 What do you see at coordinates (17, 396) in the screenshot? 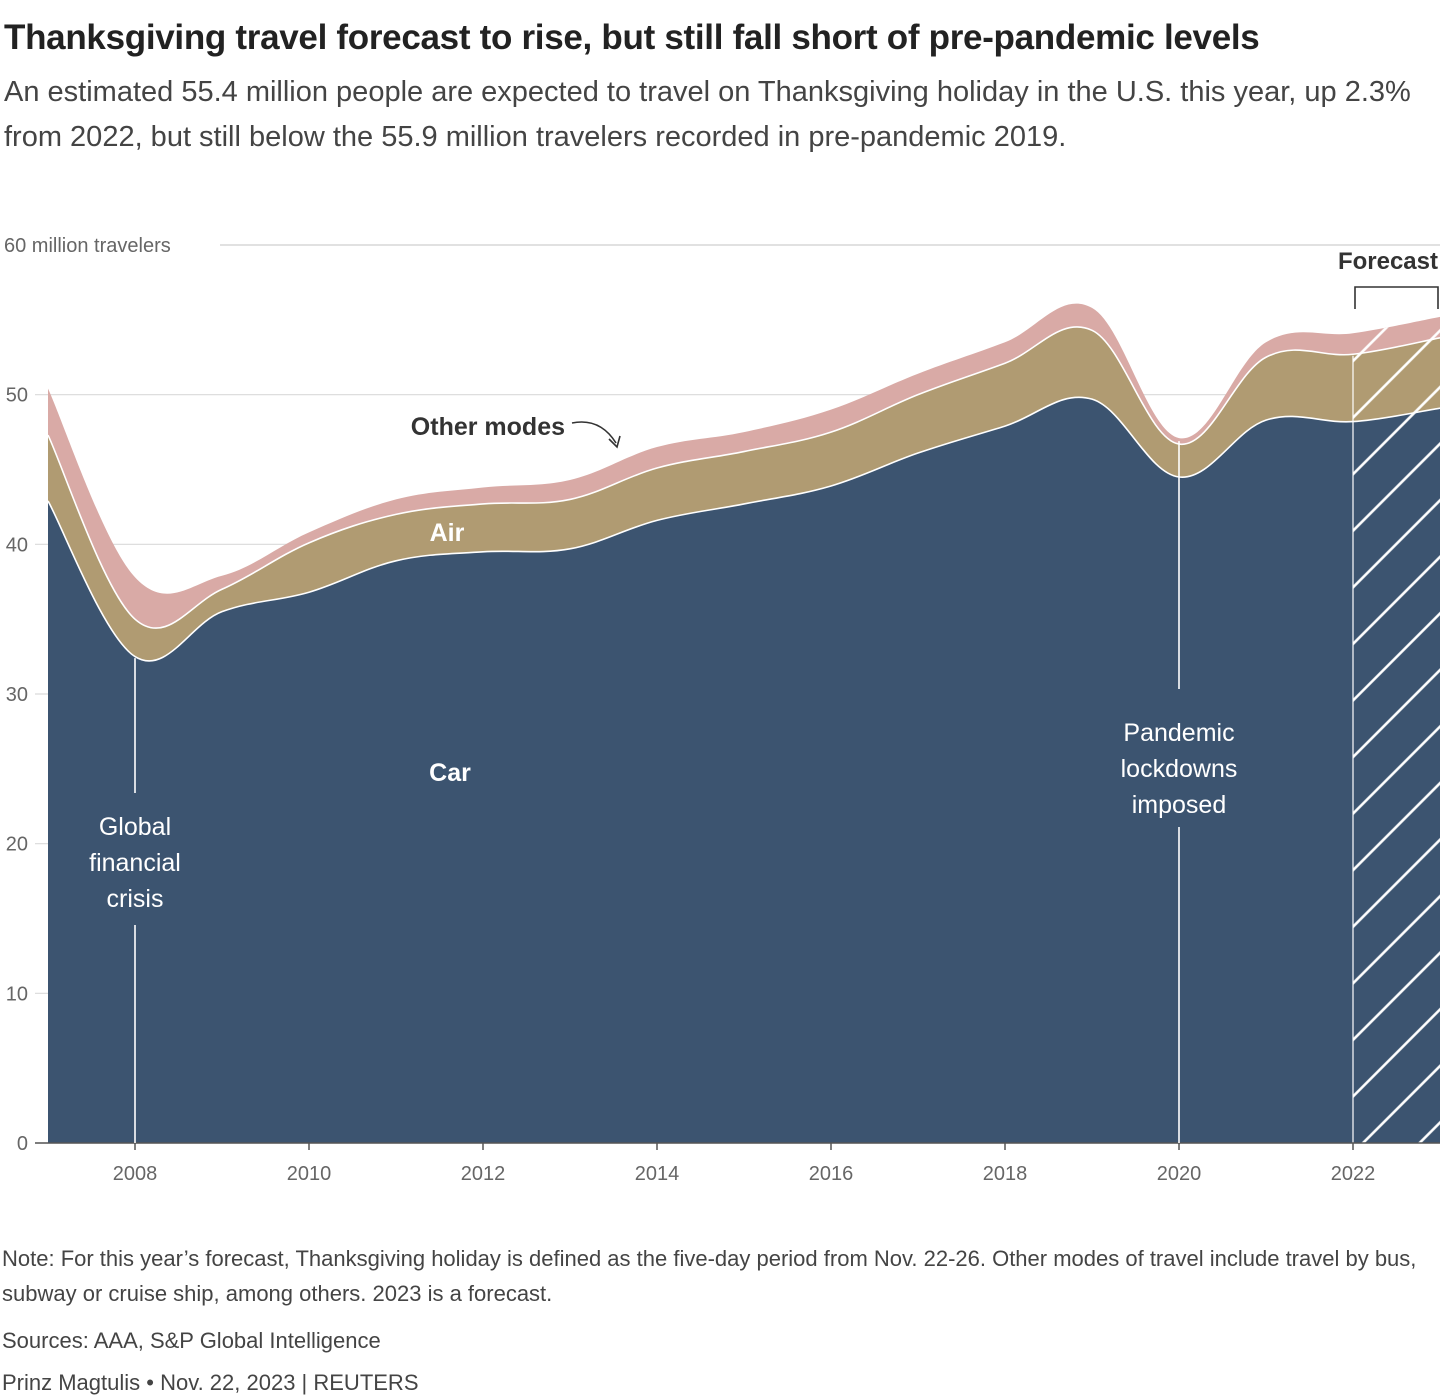
I see `y-tick-label: 50` at bounding box center [17, 396].